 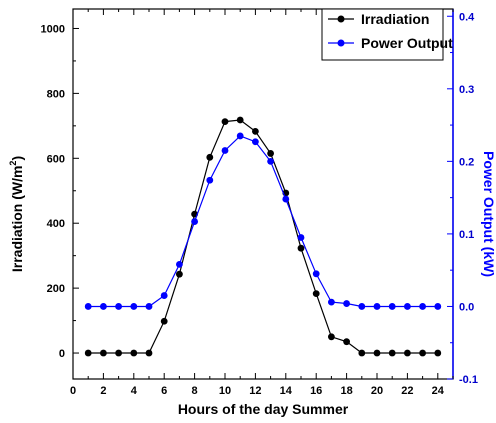 I want to click on y-axis-ticks: 0 200 400 600 800 1000, so click(x=60, y=191).